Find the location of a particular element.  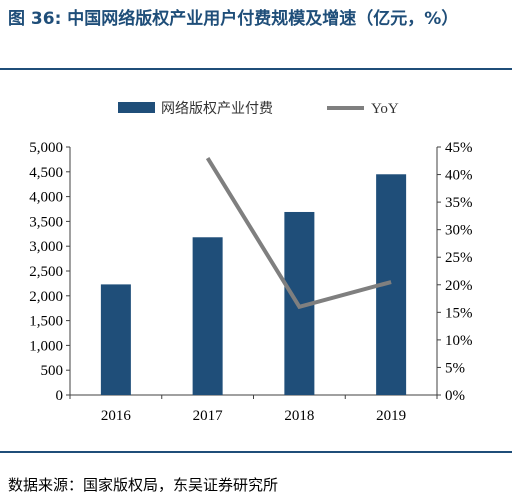

y-right-tick-label: 40% is located at coordinates (459, 176).